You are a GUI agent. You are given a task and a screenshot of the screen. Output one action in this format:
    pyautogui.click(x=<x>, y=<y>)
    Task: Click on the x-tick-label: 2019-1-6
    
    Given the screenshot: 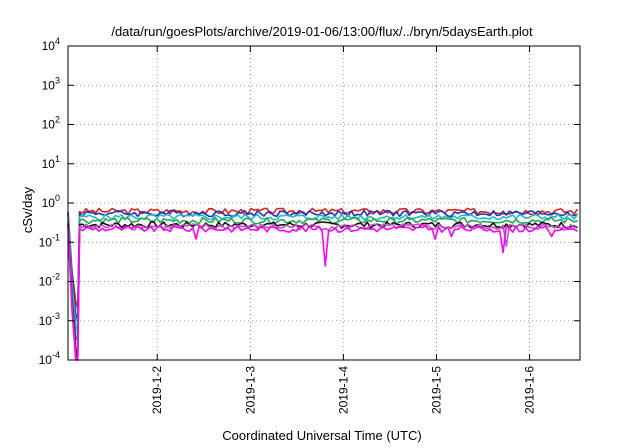 What is the action you would take?
    pyautogui.click(x=530, y=390)
    